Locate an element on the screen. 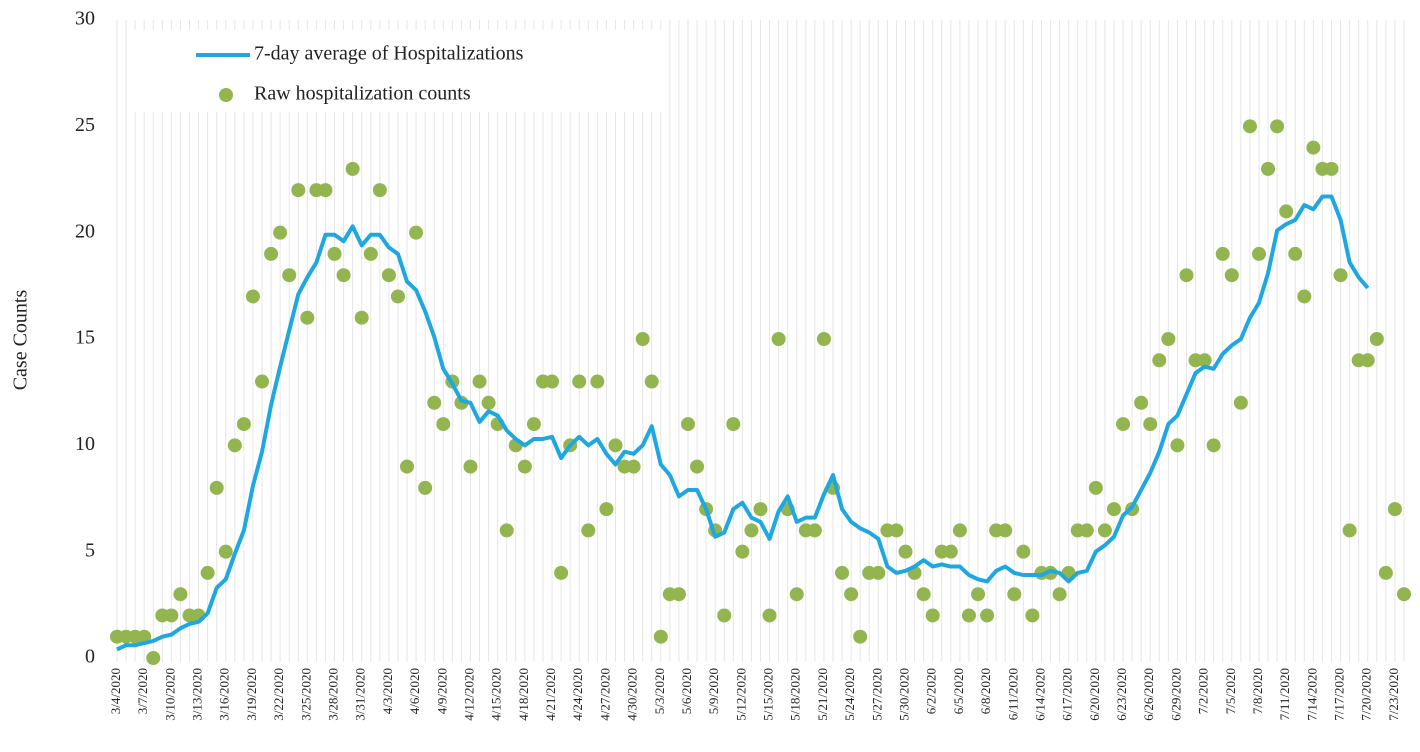 This screenshot has width=1420, height=752. y-axis-label: Case Counts is located at coordinates (21, 340).